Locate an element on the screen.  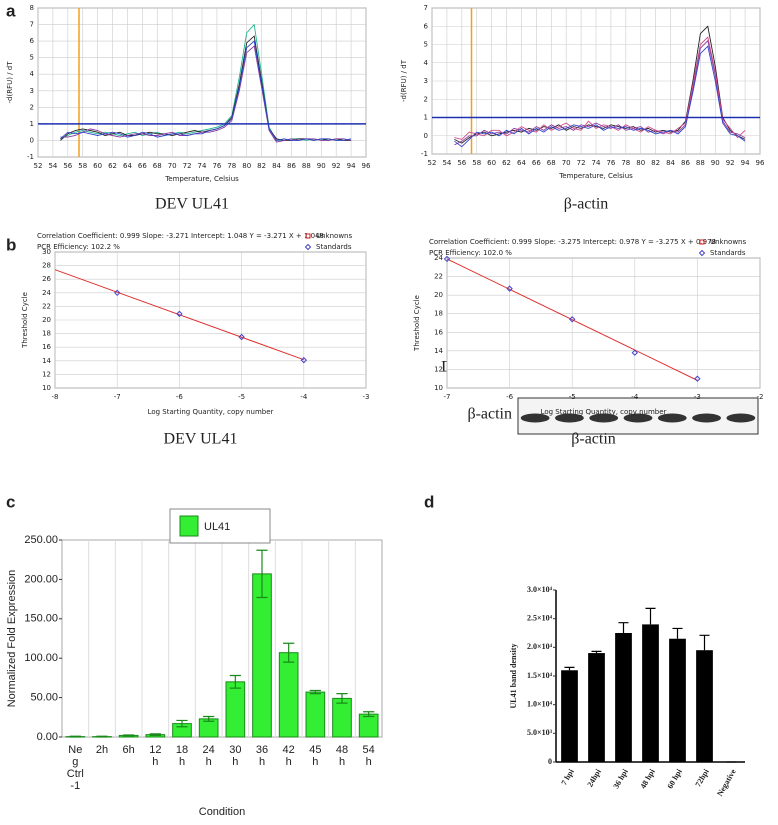
panel-label: b is located at coordinates (11, 244).